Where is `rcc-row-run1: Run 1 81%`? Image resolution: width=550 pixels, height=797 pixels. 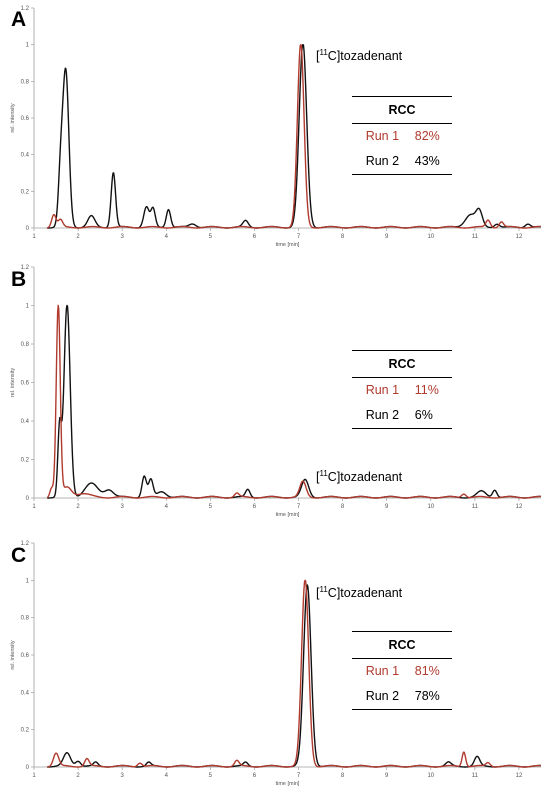 rcc-row-run1: Run 1 81% is located at coordinates (402, 671).